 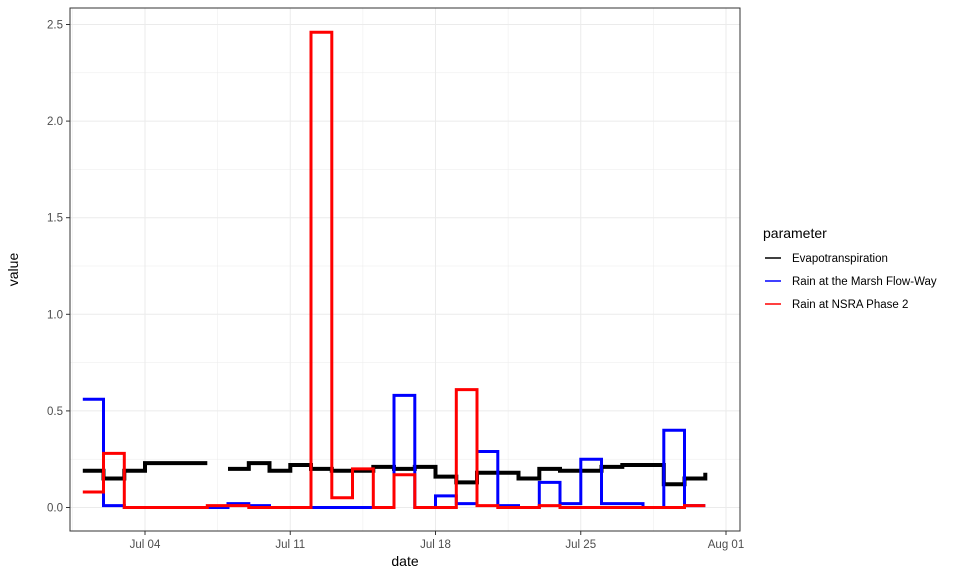 I want to click on y-axis-ticks: 0.0 0.5 1.0 1.5 2.0 2.5, so click(x=58, y=267).